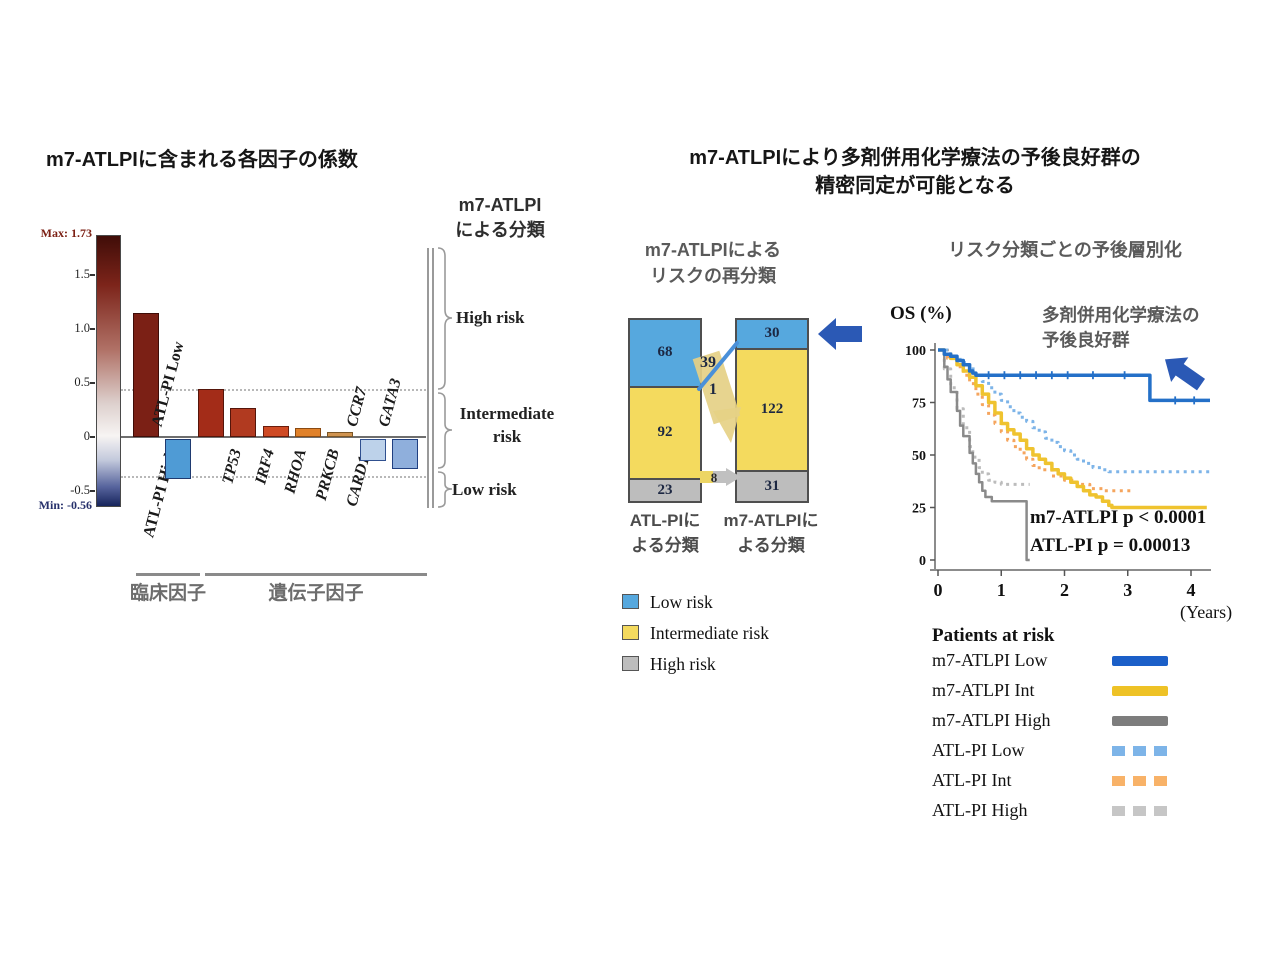  I want to click on high-risk-threshold-line, so click(273, 390).